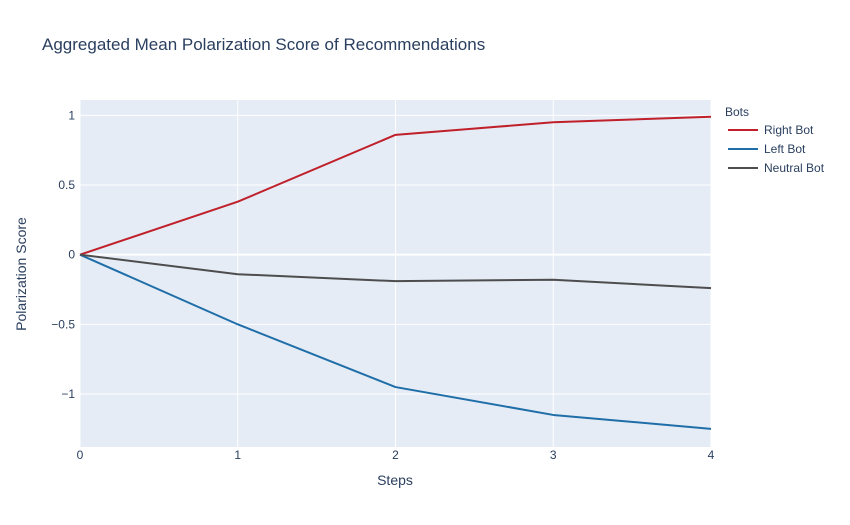  I want to click on y-tick-label: −1, so click(68, 394).